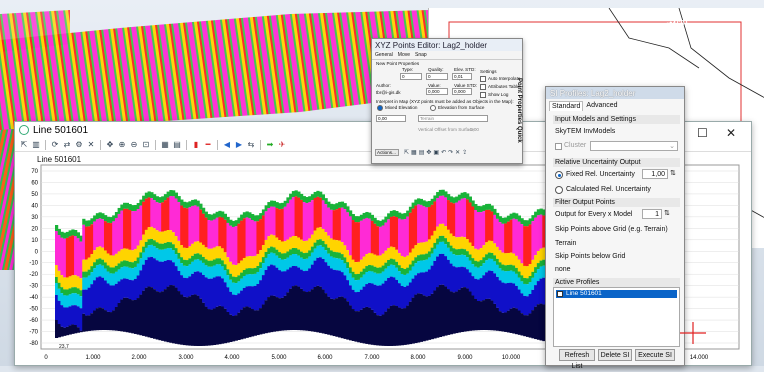  What do you see at coordinates (251, 144) in the screenshot?
I see `reverse-icon: ⇆` at bounding box center [251, 144].